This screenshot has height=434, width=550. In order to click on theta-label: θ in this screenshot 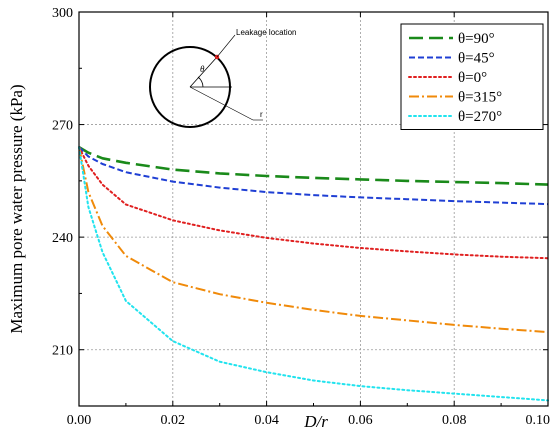, I will do `click(202, 69)`.